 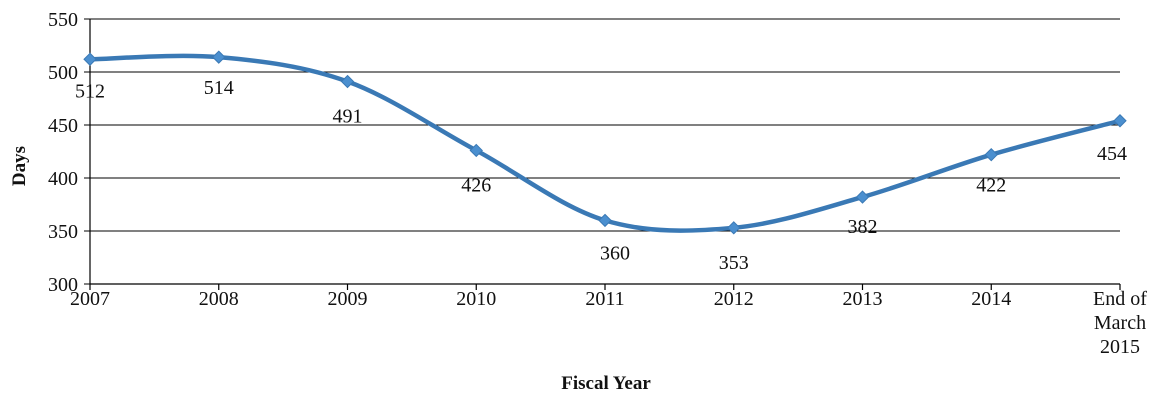 What do you see at coordinates (348, 117) in the screenshot?
I see `data-label: 491` at bounding box center [348, 117].